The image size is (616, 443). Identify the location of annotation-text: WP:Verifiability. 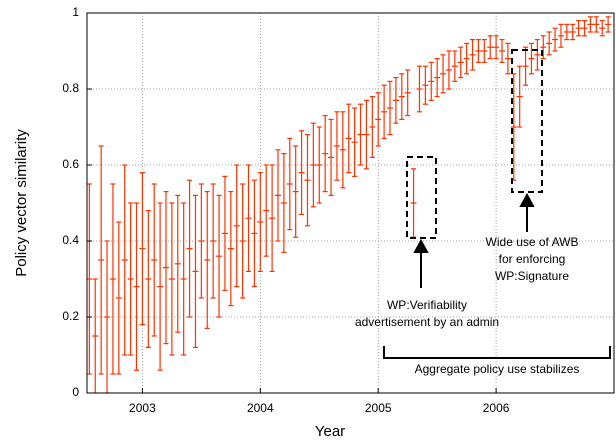
(427, 305).